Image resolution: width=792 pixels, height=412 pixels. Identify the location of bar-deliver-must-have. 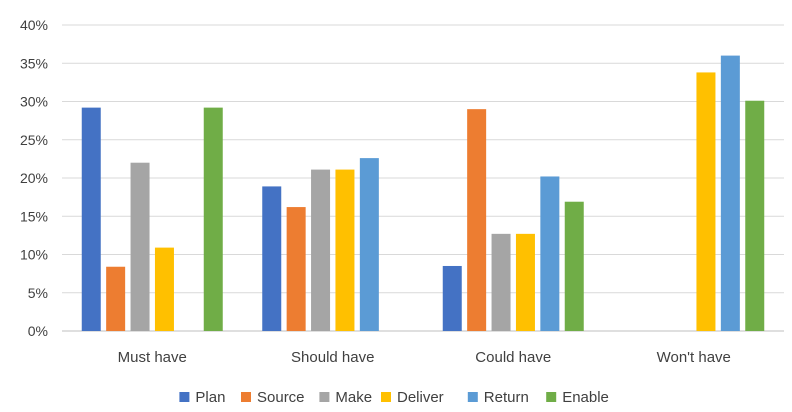
(164, 289).